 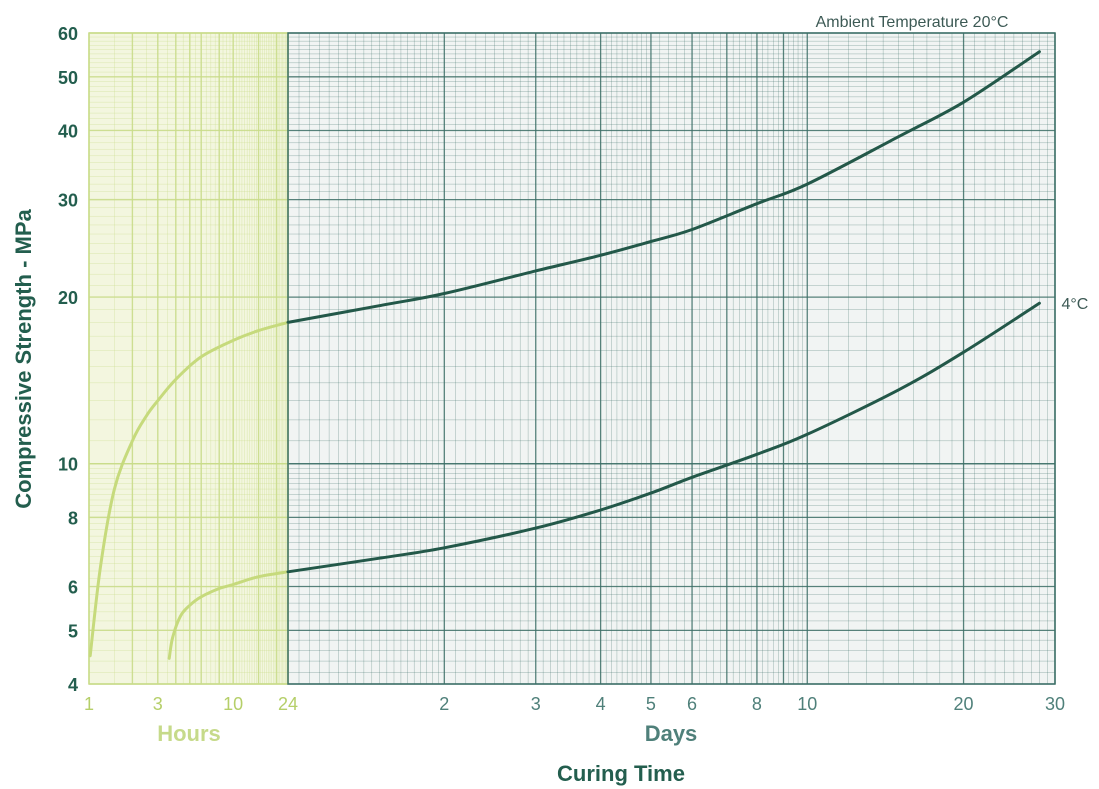 I want to click on x-tick-label-days: 2, so click(x=444, y=704).